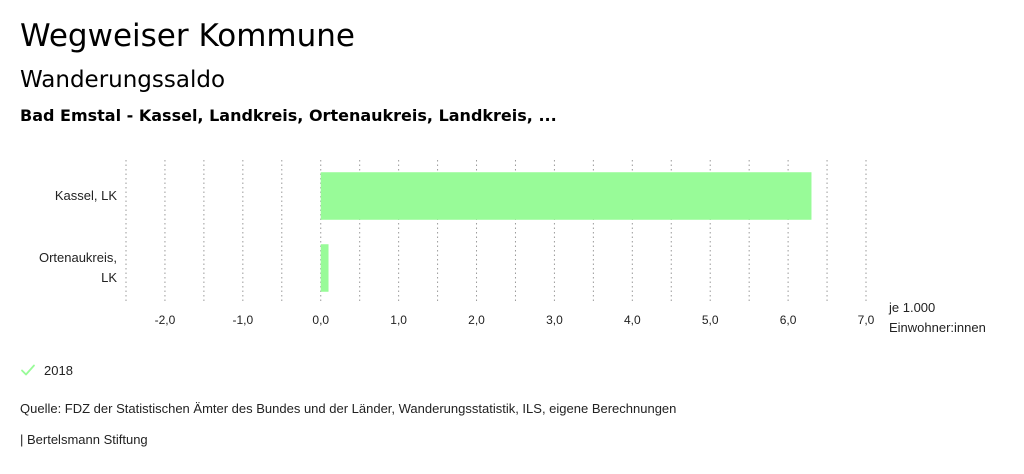 The height and width of the screenshot is (474, 1024). Describe the element at coordinates (320, 320) in the screenshot. I see `x-tick-label: 0,0` at that location.